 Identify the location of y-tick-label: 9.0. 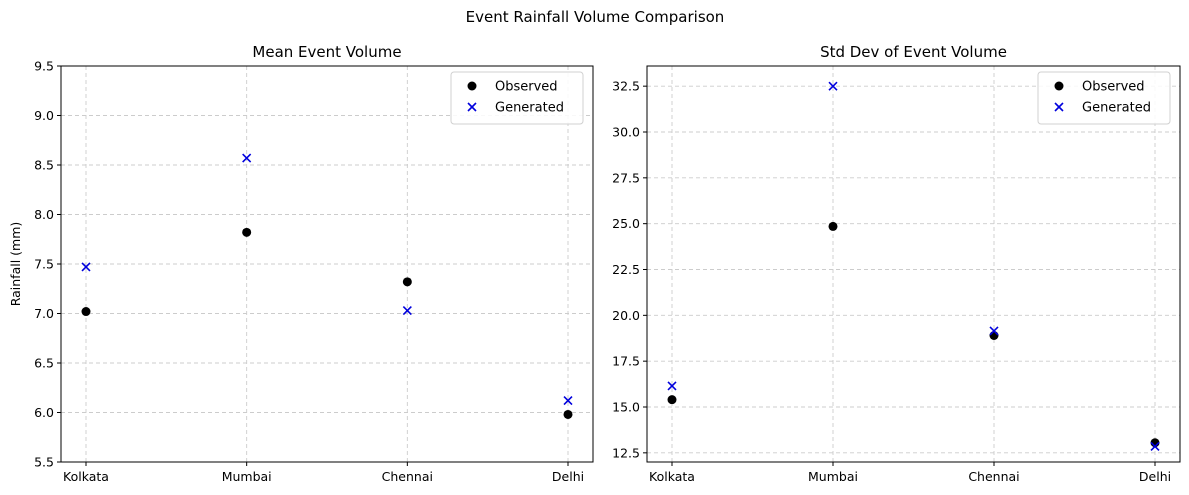
(44, 115).